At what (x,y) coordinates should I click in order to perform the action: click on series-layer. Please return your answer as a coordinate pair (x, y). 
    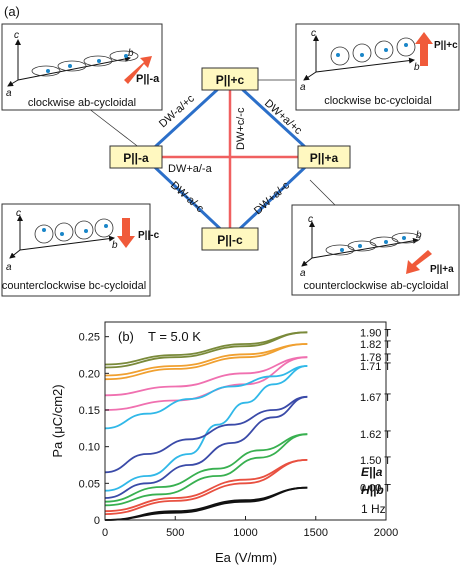
    Looking at the image, I should click on (206, 426).